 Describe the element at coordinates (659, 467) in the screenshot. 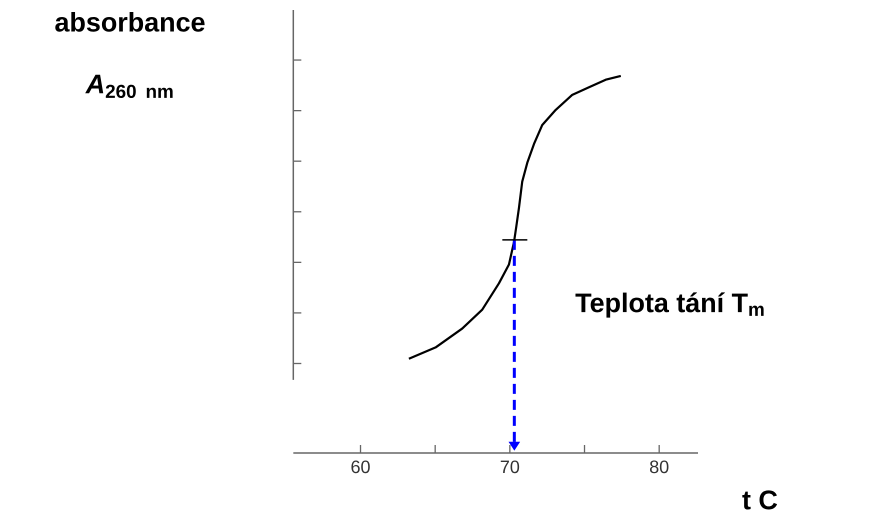

I see `x-tick-label: 80` at that location.